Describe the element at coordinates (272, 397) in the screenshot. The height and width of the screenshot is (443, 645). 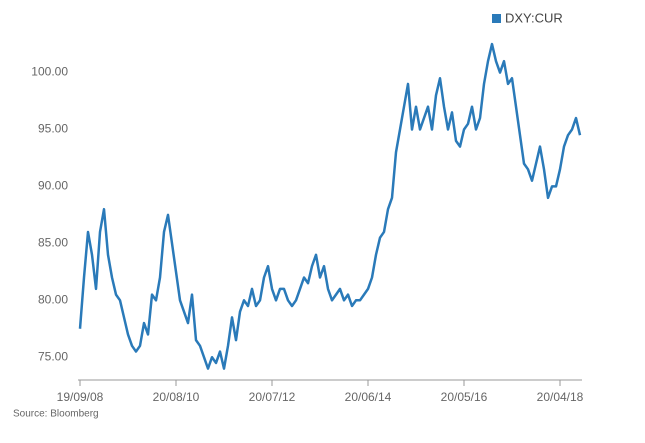
I see `x-tick-label: 20/07/12` at that location.